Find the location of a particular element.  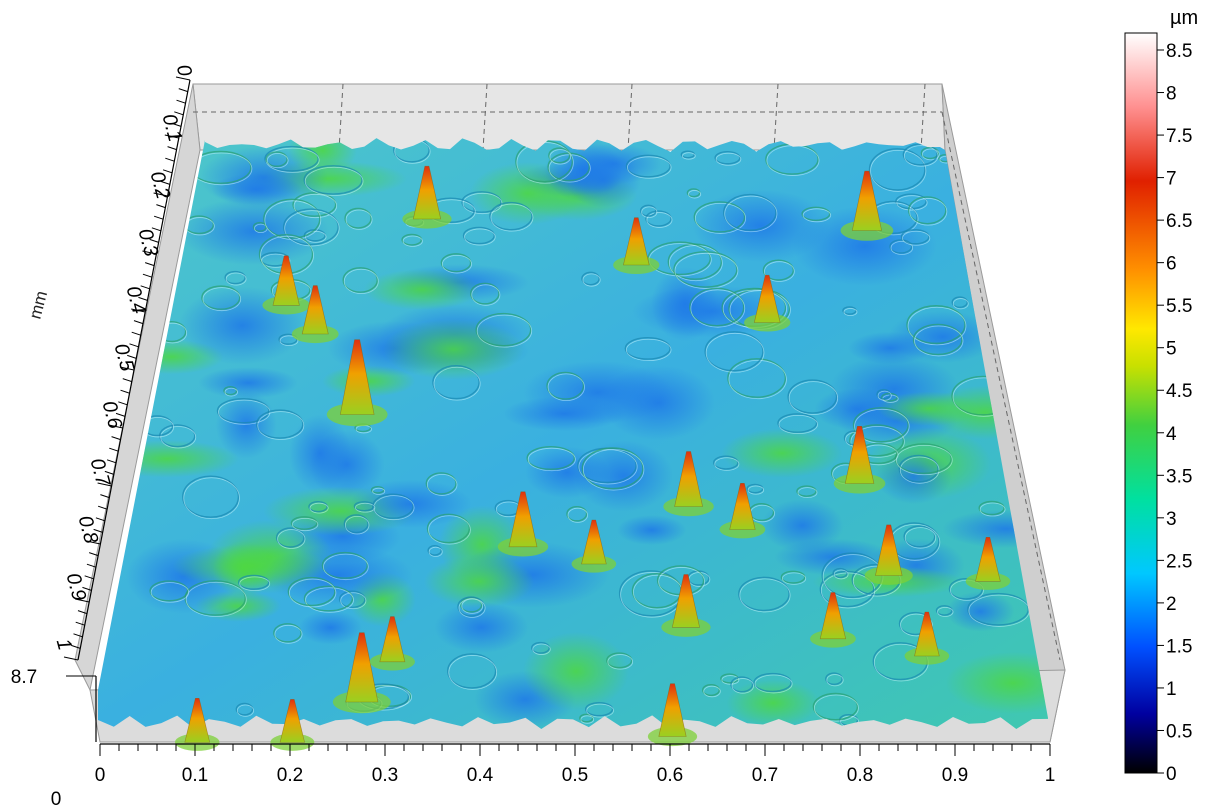

side-grid-line is located at coordinates (1001, 386).